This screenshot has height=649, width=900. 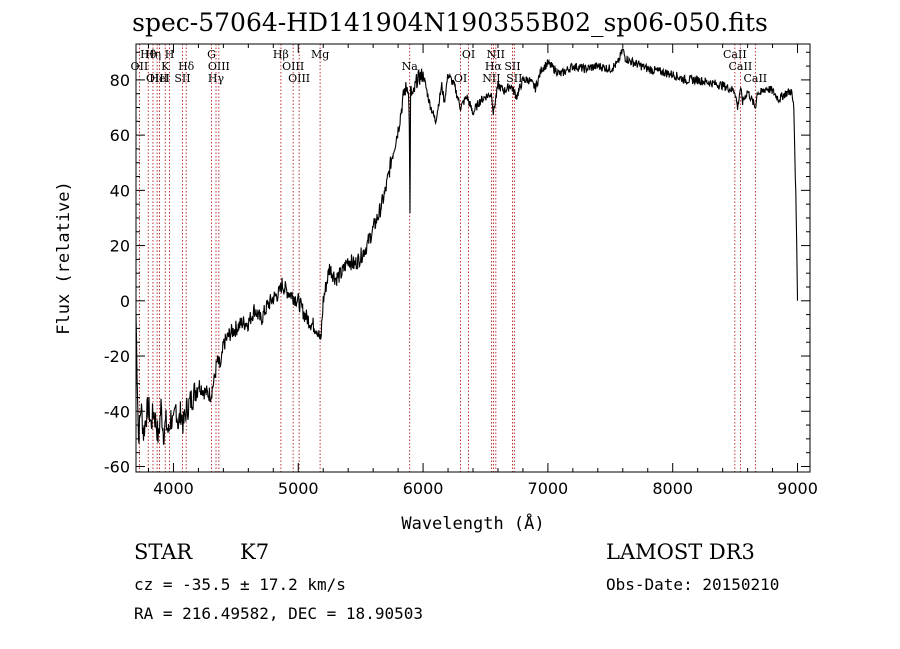 I want to click on line-marker-label: Hθ, so click(x=148, y=54).